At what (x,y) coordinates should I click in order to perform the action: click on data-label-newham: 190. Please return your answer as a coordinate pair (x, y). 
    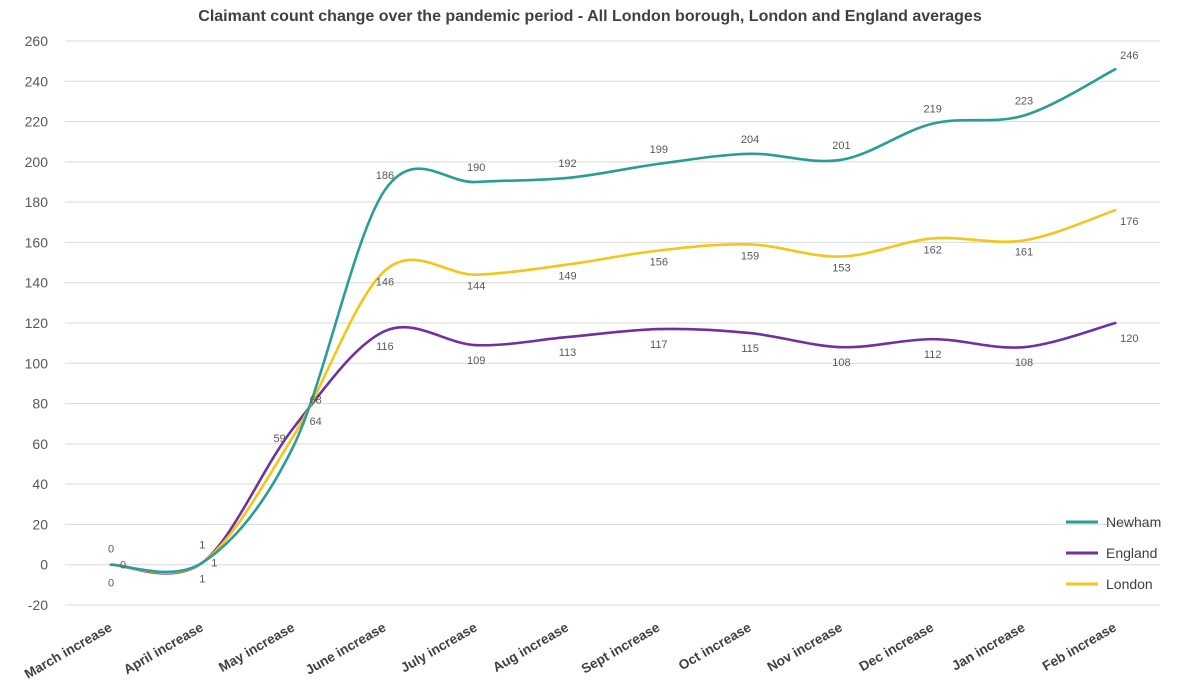
    Looking at the image, I should click on (476, 168).